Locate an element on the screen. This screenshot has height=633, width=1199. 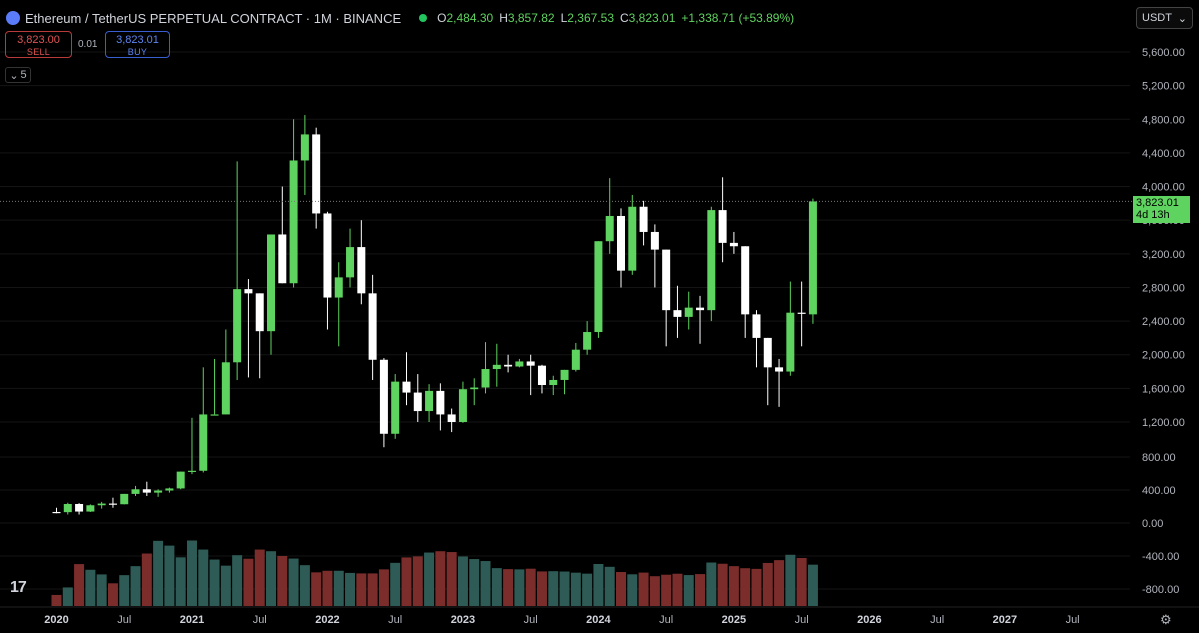
time-axis-label: 2024 is located at coordinates (598, 620).